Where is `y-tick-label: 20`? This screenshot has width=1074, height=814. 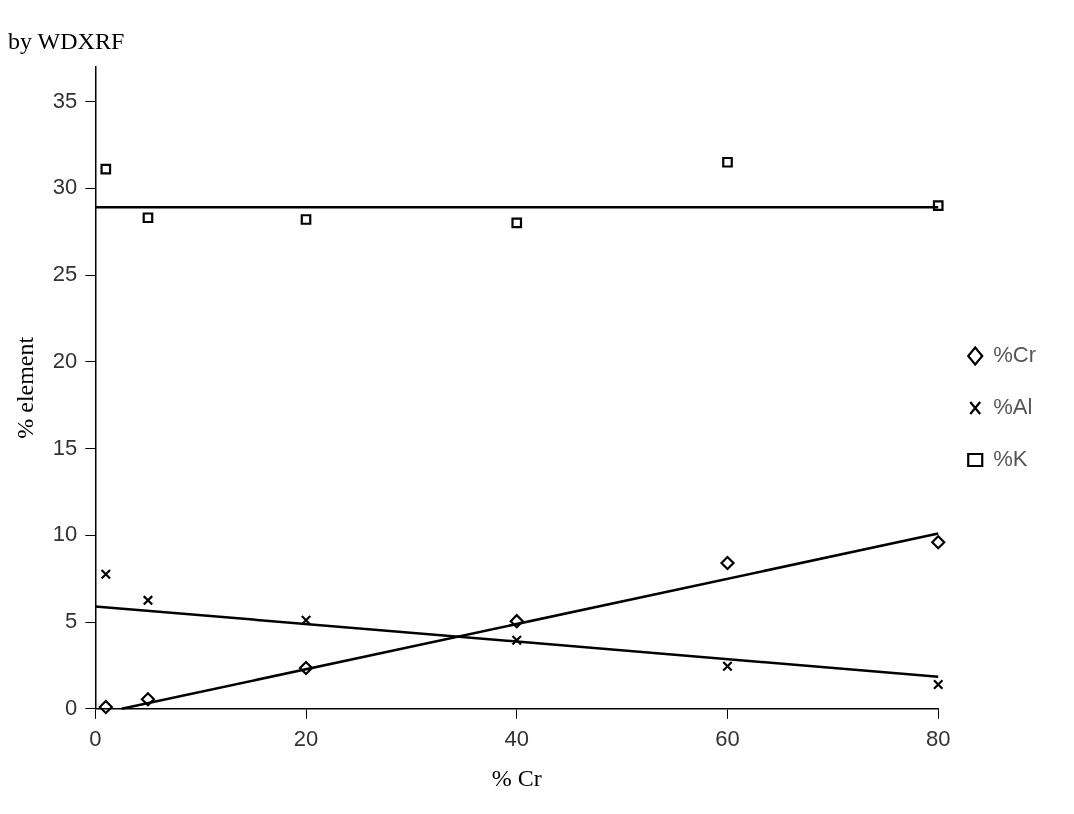 y-tick-label: 20 is located at coordinates (65, 360).